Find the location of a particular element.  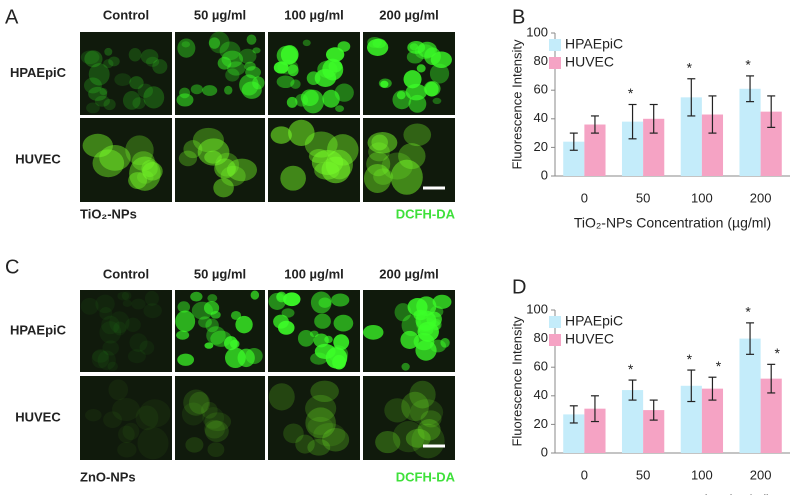

x-tick-label: 0 is located at coordinates (584, 197).